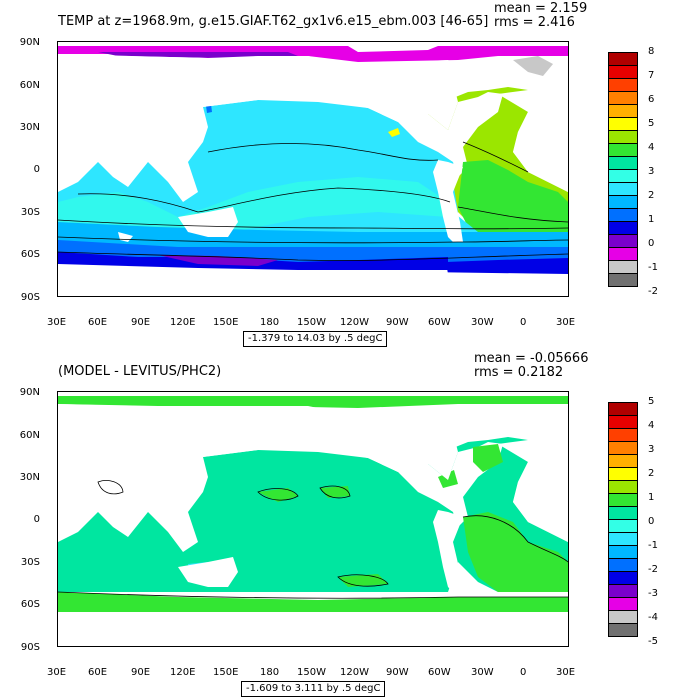  Describe the element at coordinates (98, 672) in the screenshot. I see `lon-label: 60E` at that location.